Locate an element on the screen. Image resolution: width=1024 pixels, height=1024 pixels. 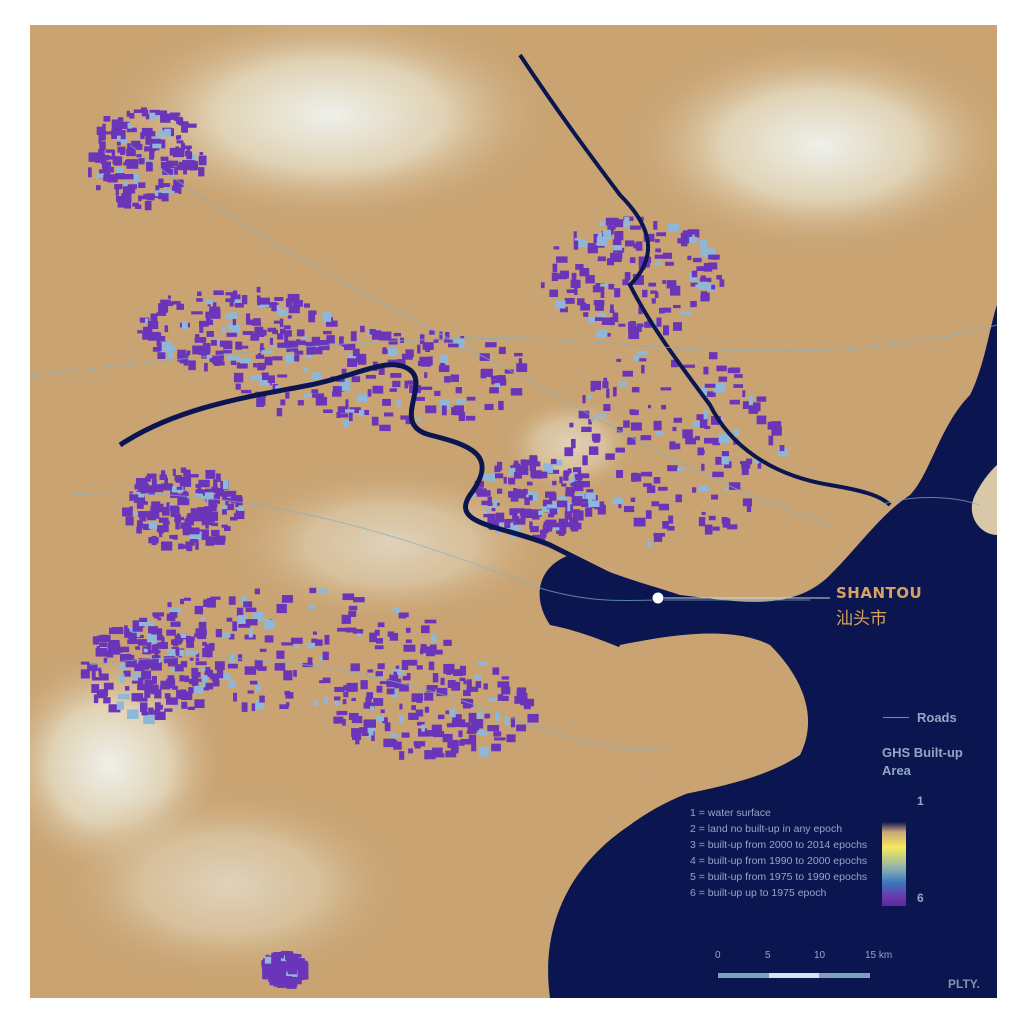
legend-category: 1 = water surface is located at coordinates (730, 813).